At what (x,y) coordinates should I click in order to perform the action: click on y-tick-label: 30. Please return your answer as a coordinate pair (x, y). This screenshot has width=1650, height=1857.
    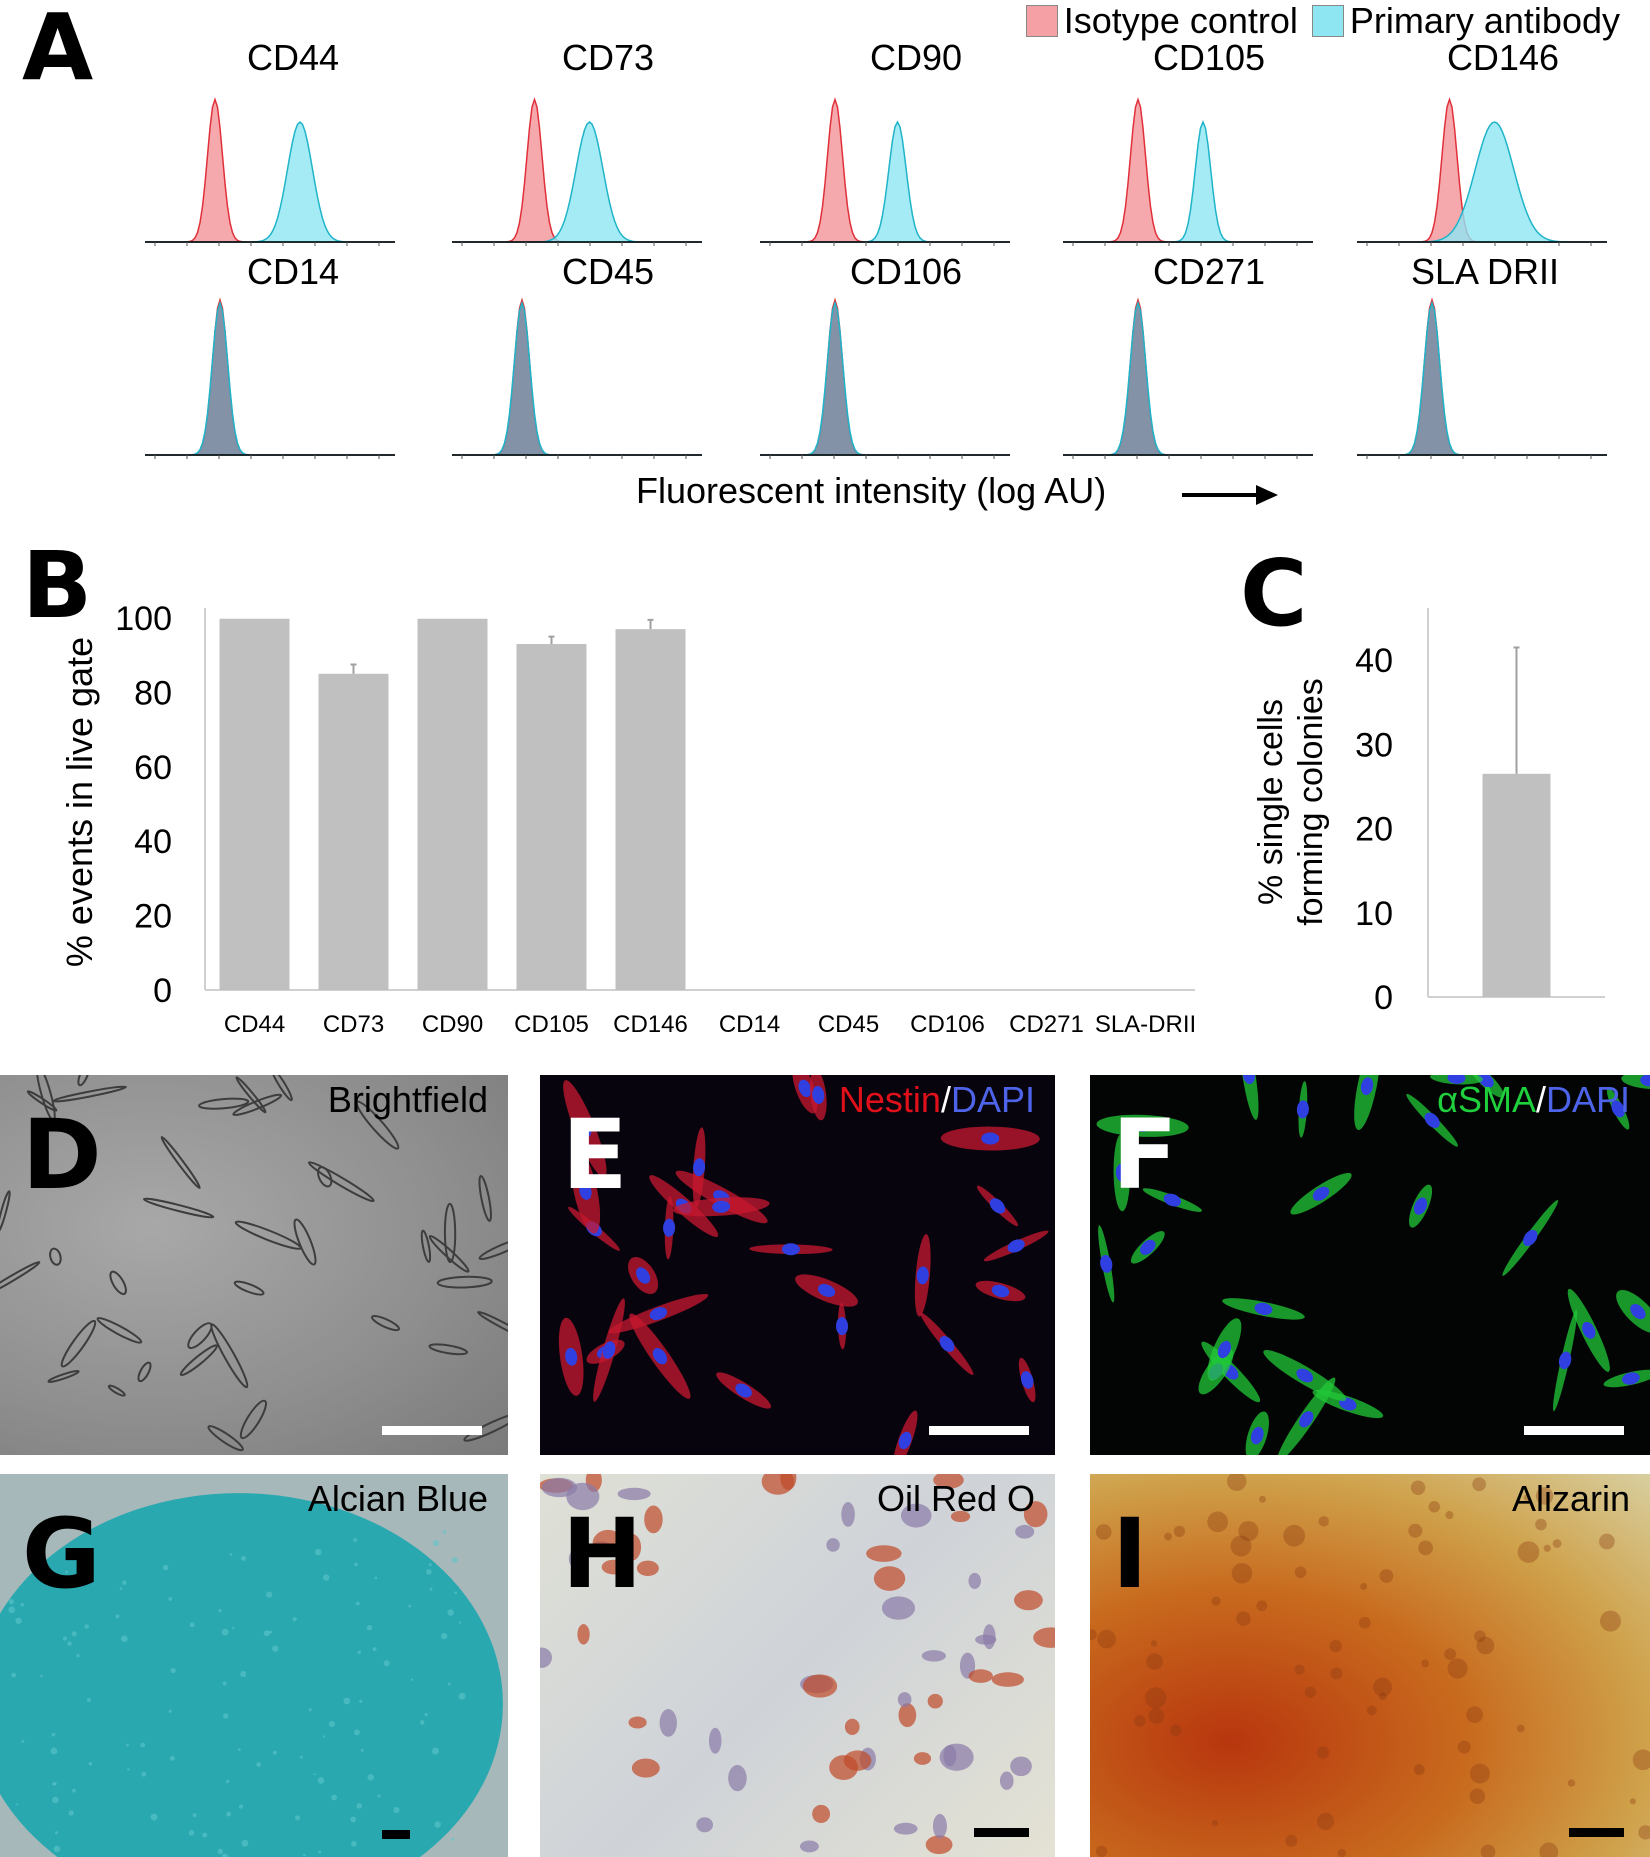
    Looking at the image, I should click on (1374, 745).